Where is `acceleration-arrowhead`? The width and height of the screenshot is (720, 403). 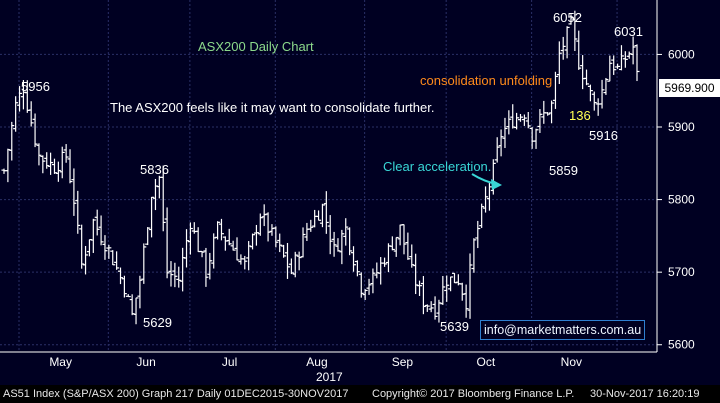 acceleration-arrowhead is located at coordinates (496, 184).